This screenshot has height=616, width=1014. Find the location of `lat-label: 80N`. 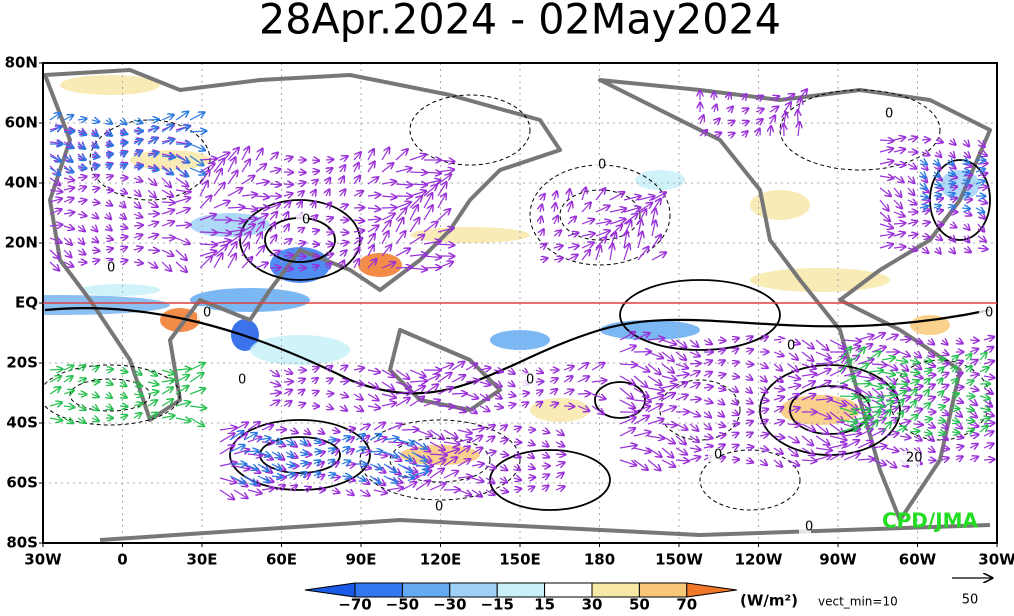

lat-label: 80N is located at coordinates (21, 63).